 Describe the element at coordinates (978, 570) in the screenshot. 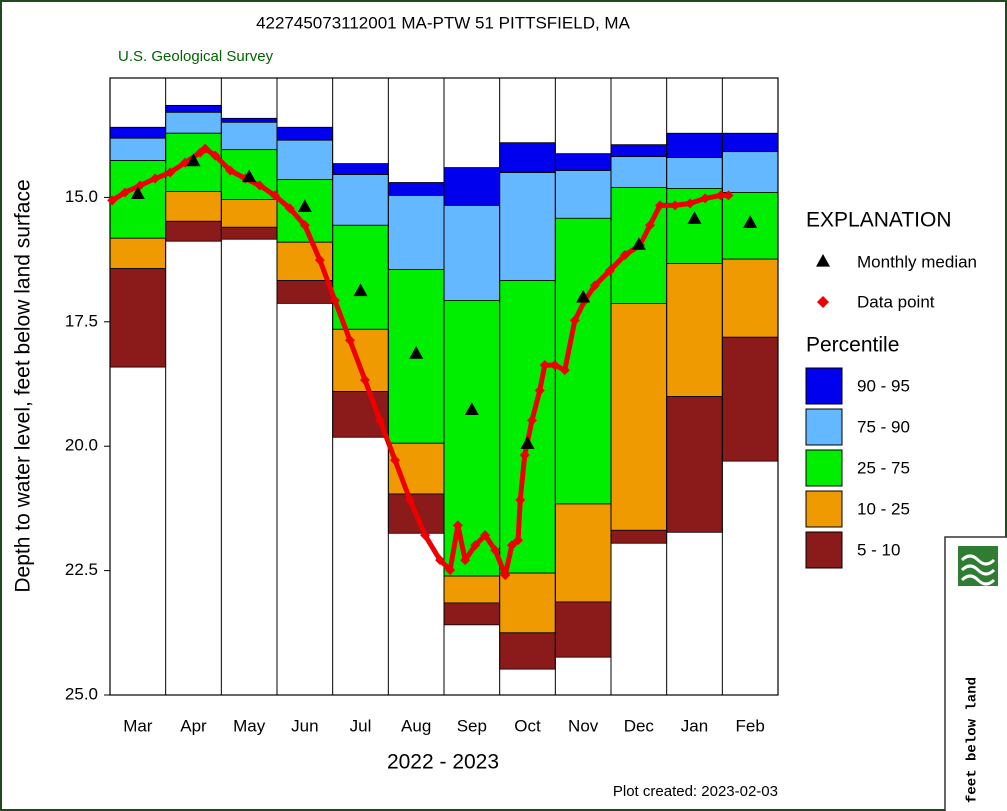

I see `logo-waves` at that location.